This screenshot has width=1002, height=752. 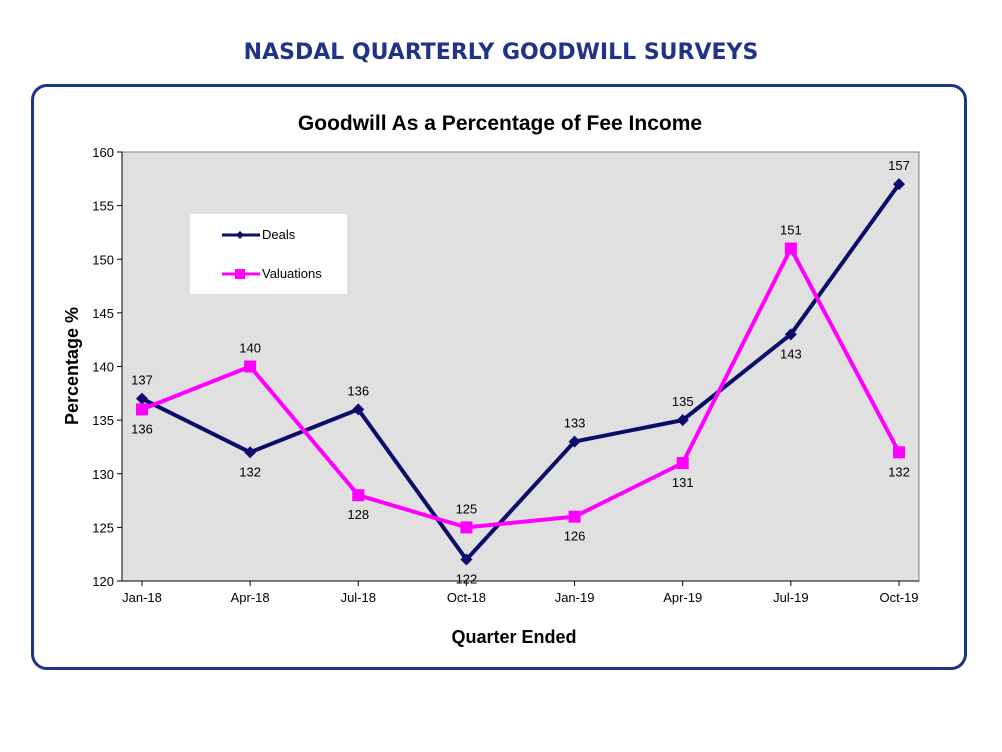 I want to click on deals-data-label: 137, so click(x=142, y=380).